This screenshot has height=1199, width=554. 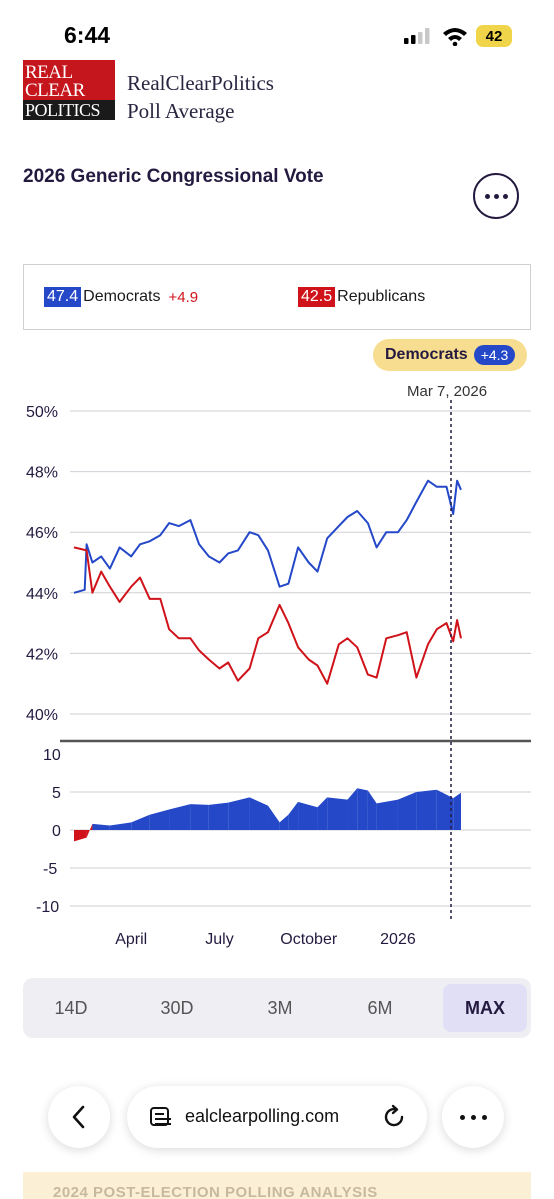 I want to click on wifi-icon, so click(x=455, y=37).